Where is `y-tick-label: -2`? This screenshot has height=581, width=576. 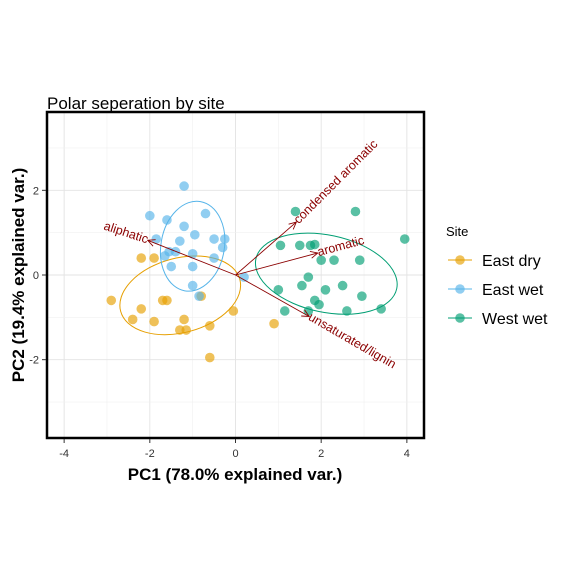
y-tick-label: -2 is located at coordinates (34, 361).